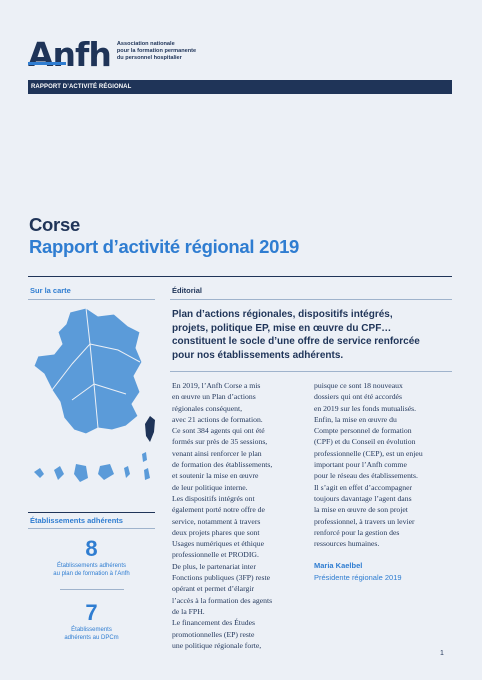 This screenshot has width=482, height=680. I want to click on reunion-shape, so click(106, 472).